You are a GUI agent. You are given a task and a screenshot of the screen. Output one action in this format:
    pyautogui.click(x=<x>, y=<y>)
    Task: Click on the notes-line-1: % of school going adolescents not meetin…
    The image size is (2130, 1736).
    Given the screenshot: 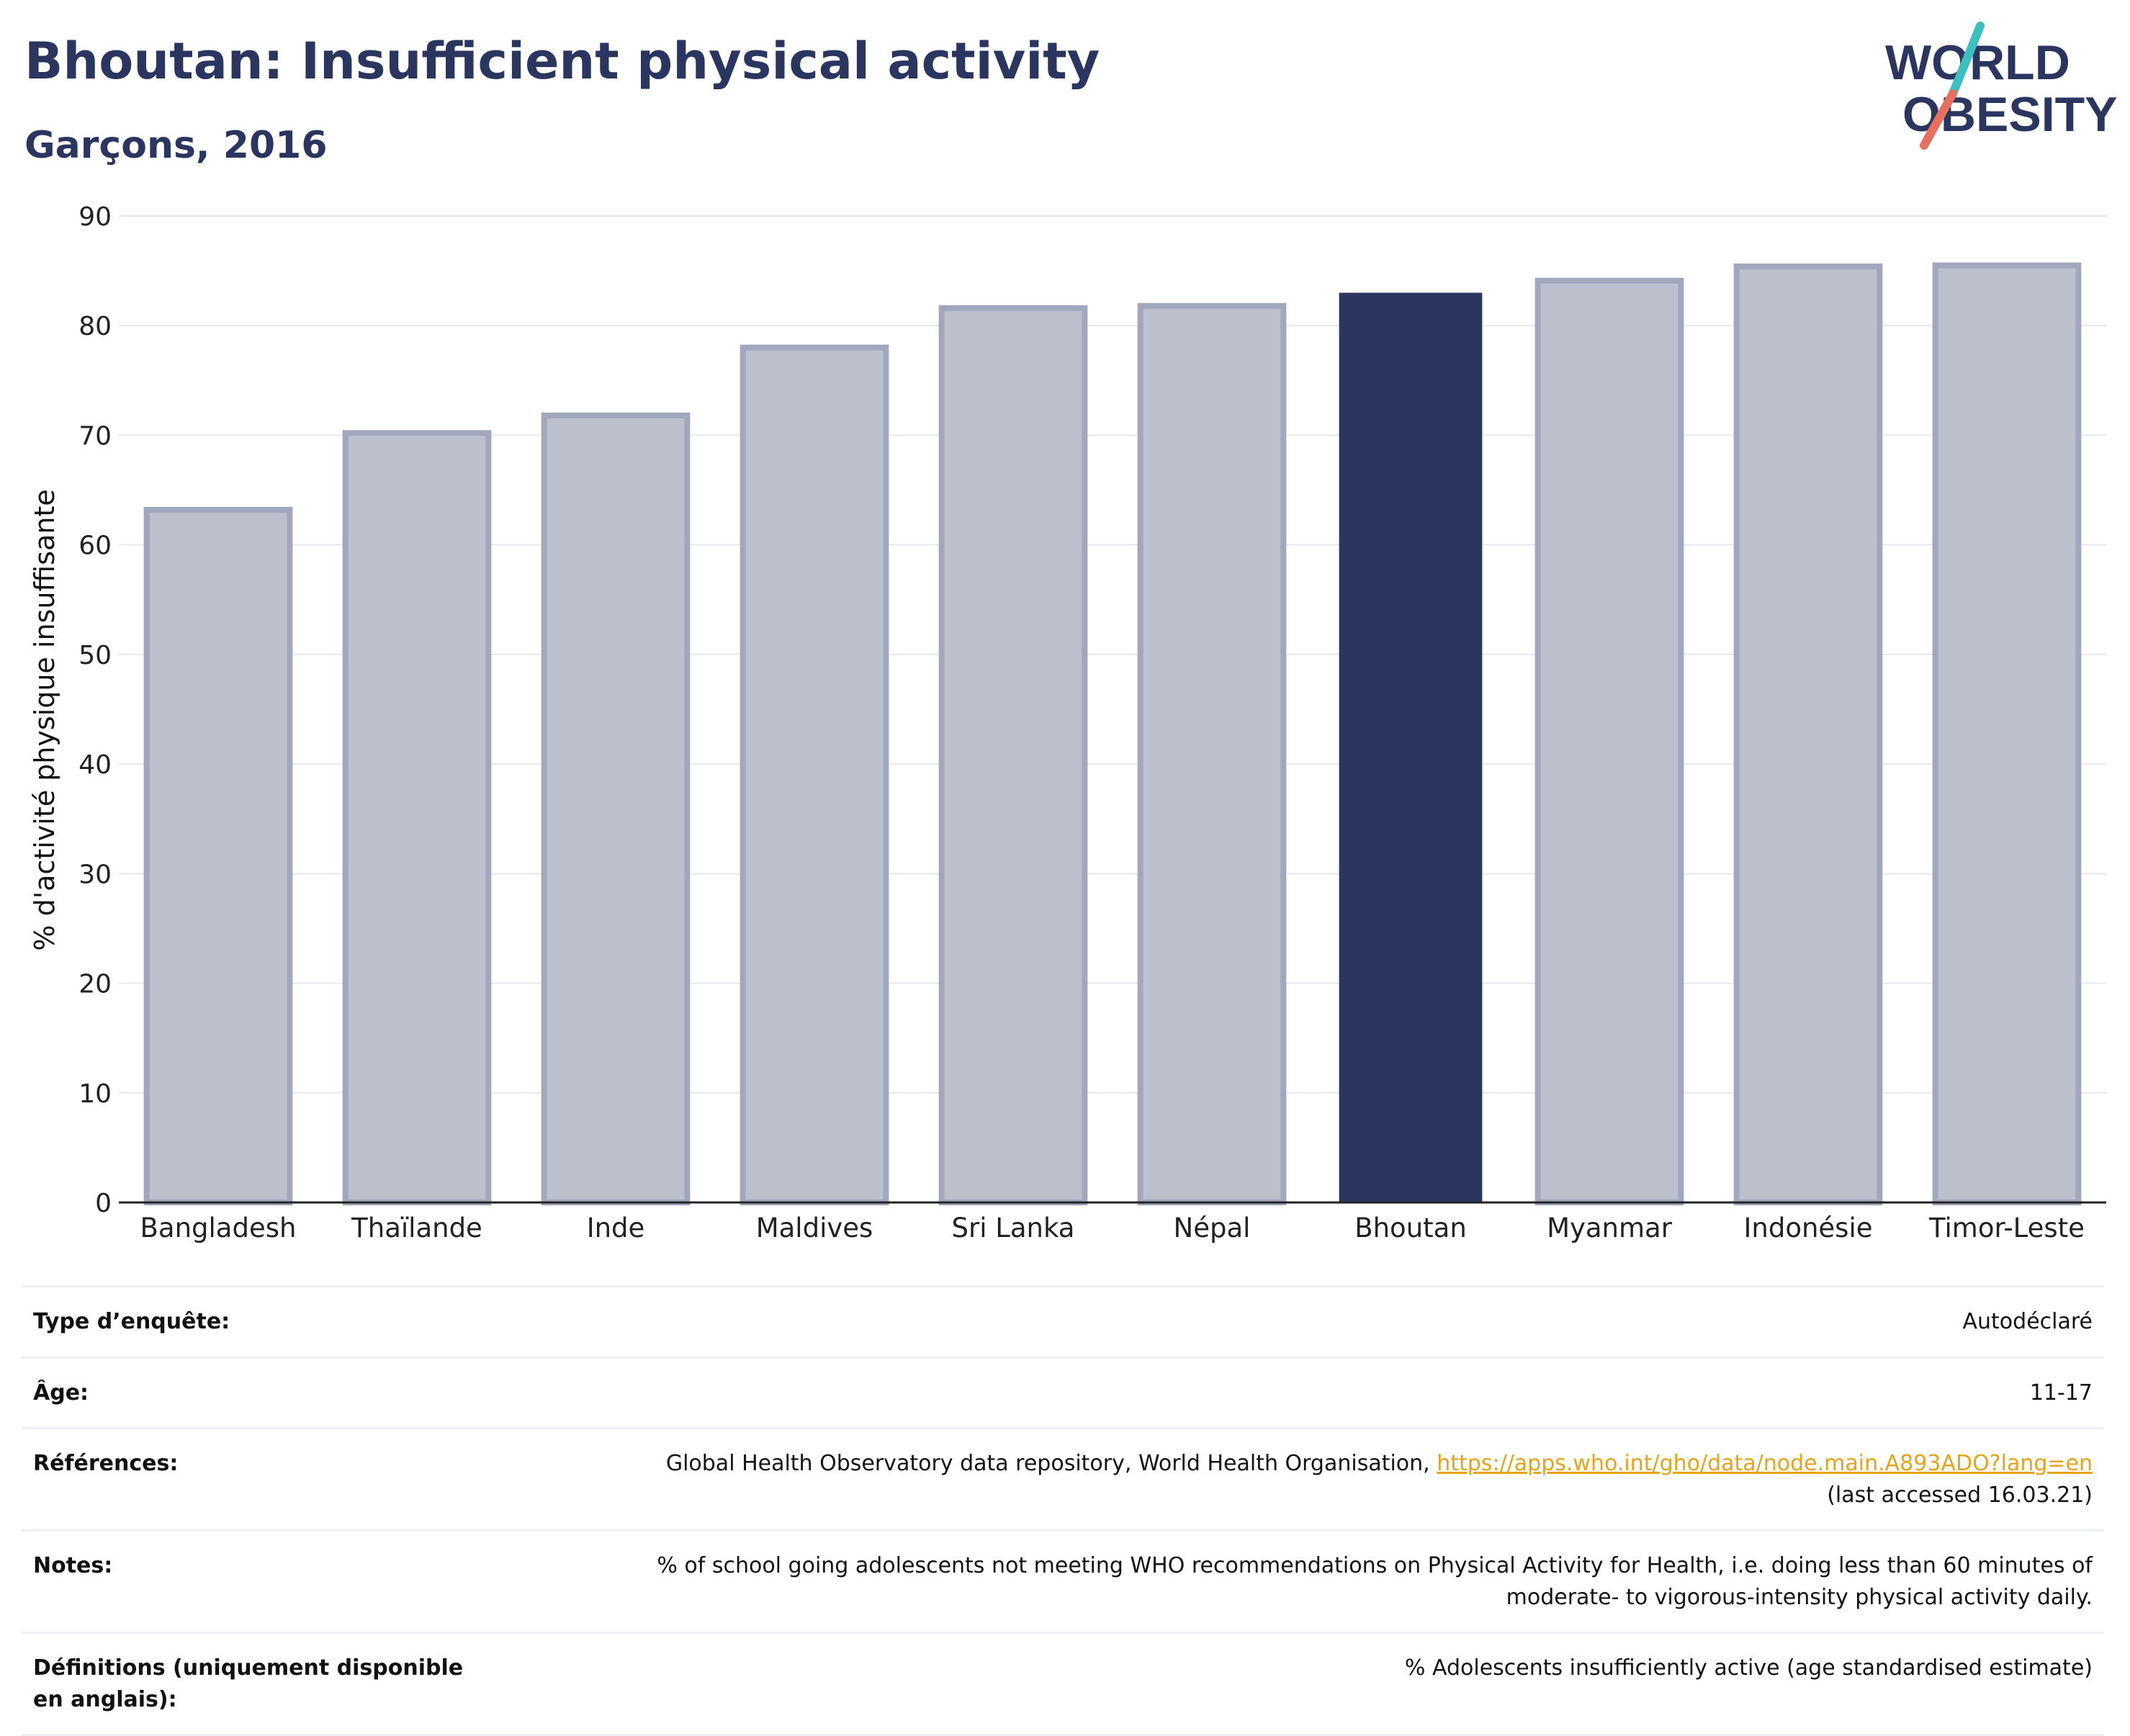 What is the action you would take?
    pyautogui.click(x=1375, y=1566)
    